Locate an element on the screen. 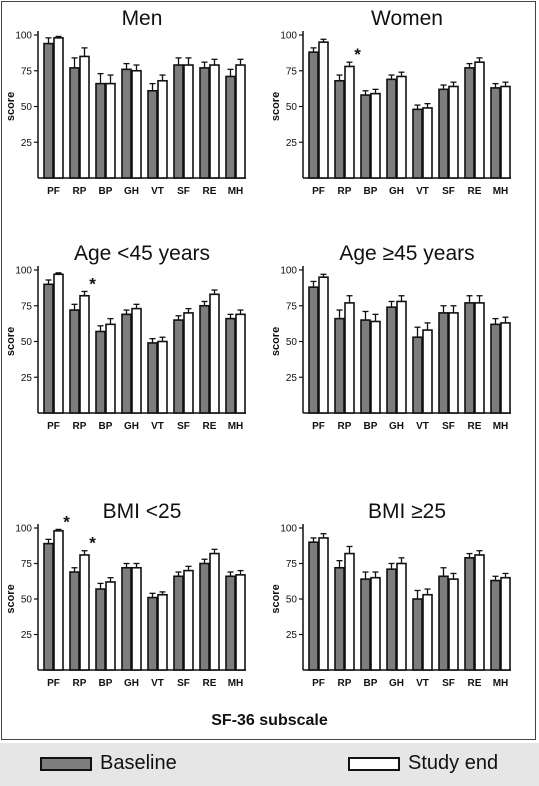  legend: Baseline Study end is located at coordinates (269, 764).